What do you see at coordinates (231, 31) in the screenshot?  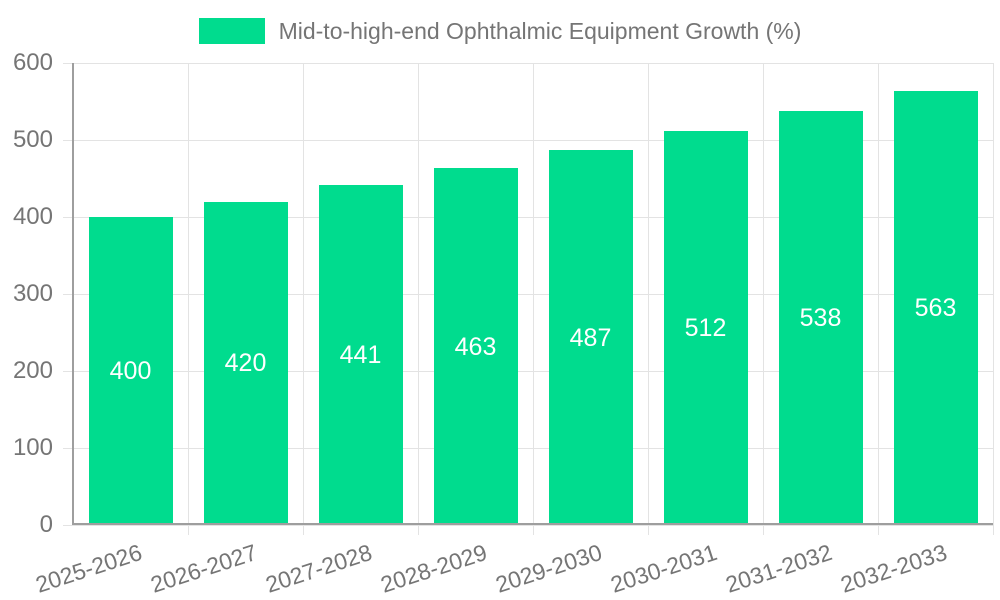 I see `legend-swatch` at bounding box center [231, 31].